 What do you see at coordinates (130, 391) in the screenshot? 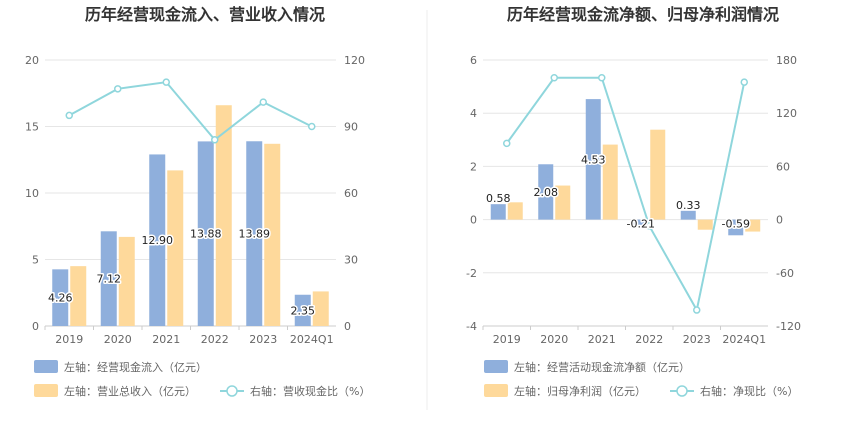
I see `legend-label: 左轴：营业总收入（亿元）` at bounding box center [130, 391].